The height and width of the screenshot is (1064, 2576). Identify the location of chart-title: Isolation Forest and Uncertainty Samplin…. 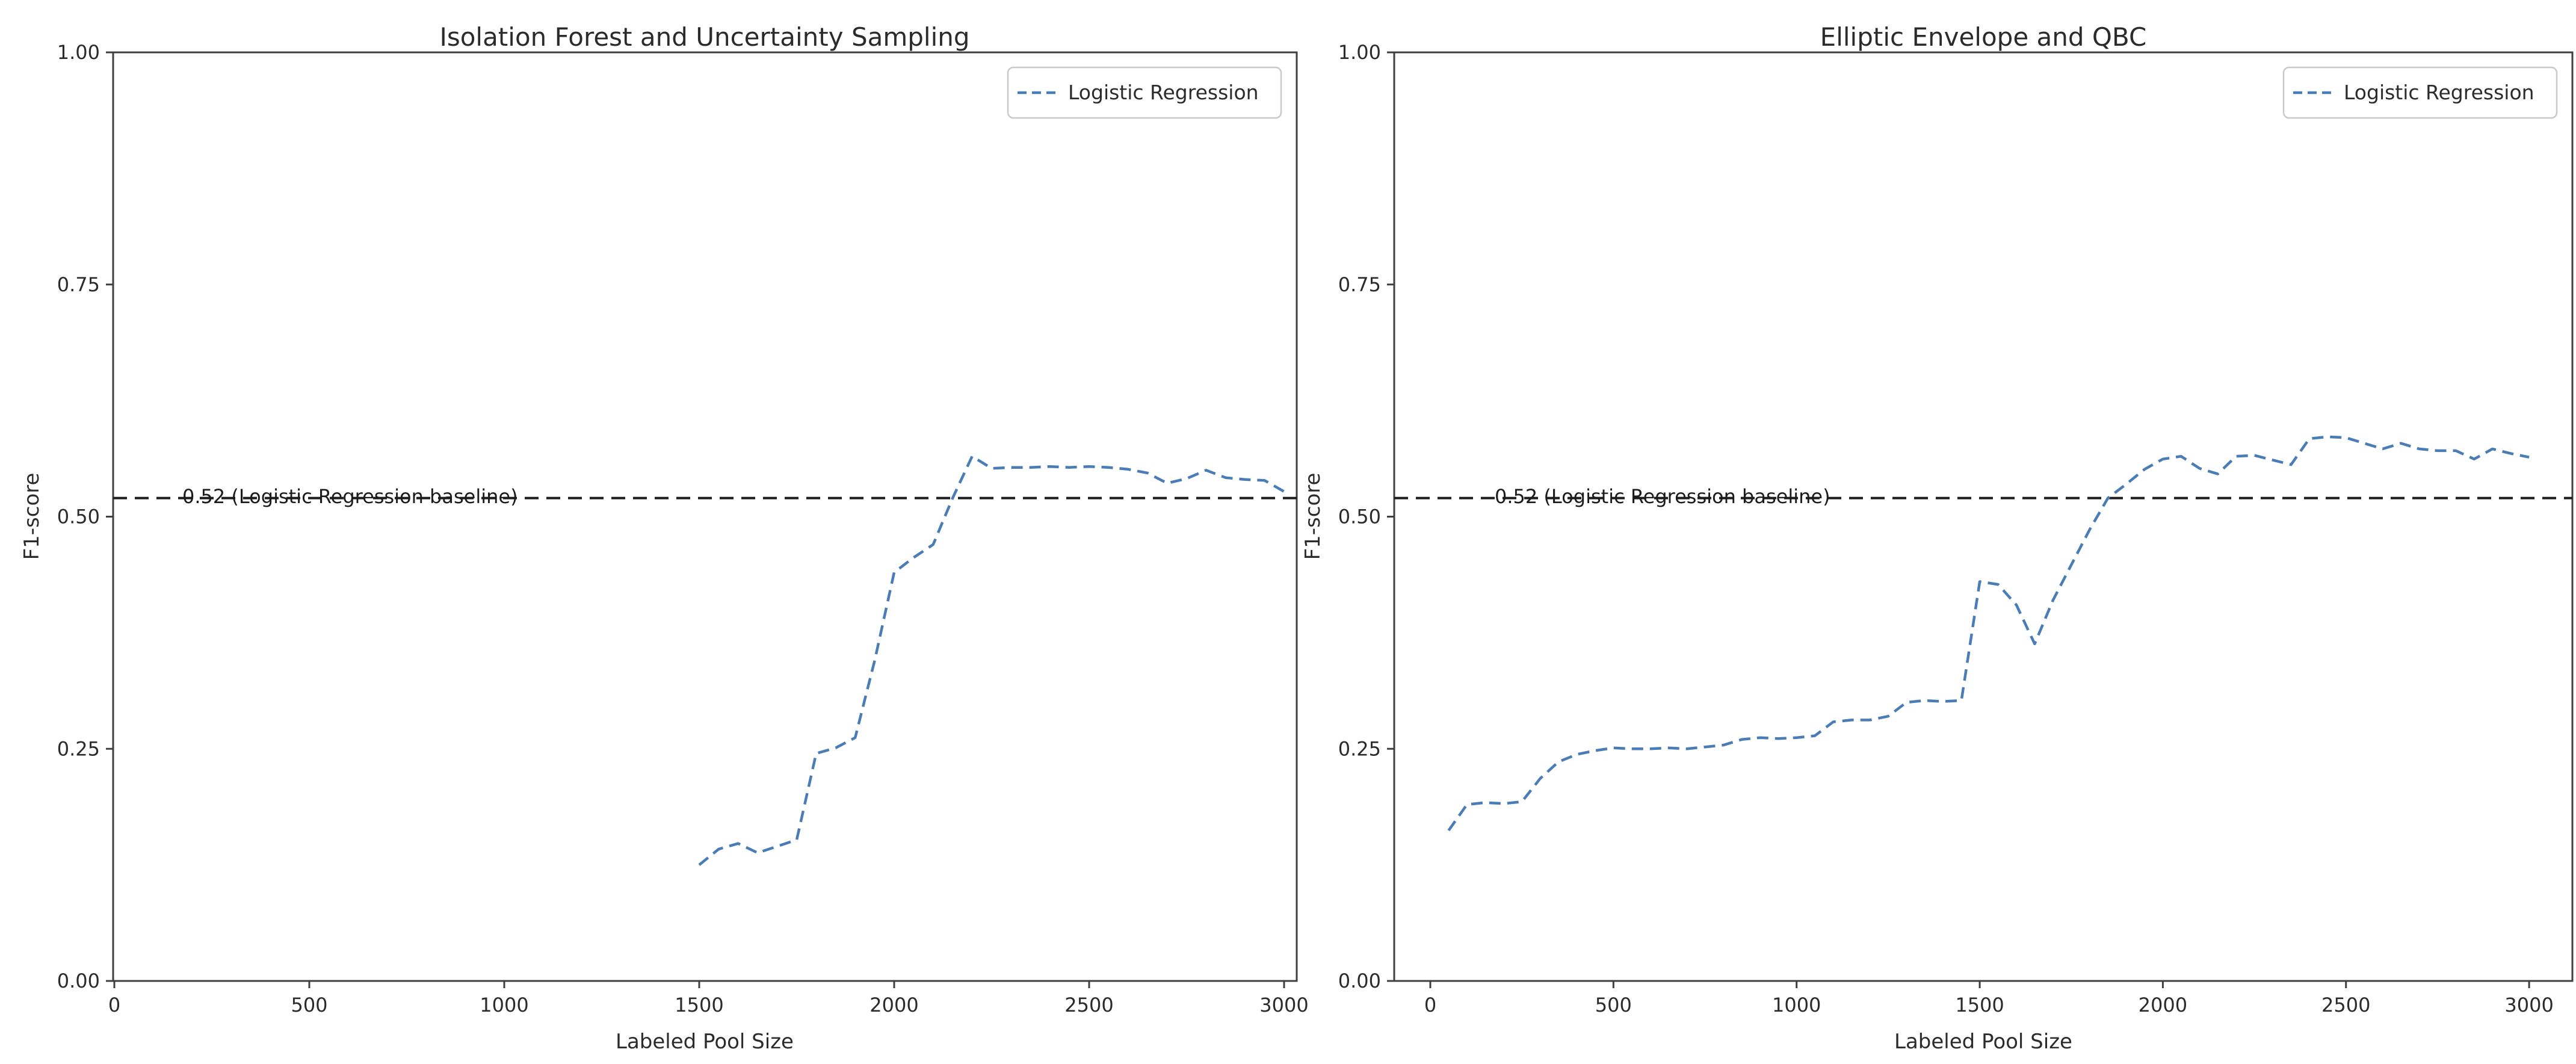
(704, 37).